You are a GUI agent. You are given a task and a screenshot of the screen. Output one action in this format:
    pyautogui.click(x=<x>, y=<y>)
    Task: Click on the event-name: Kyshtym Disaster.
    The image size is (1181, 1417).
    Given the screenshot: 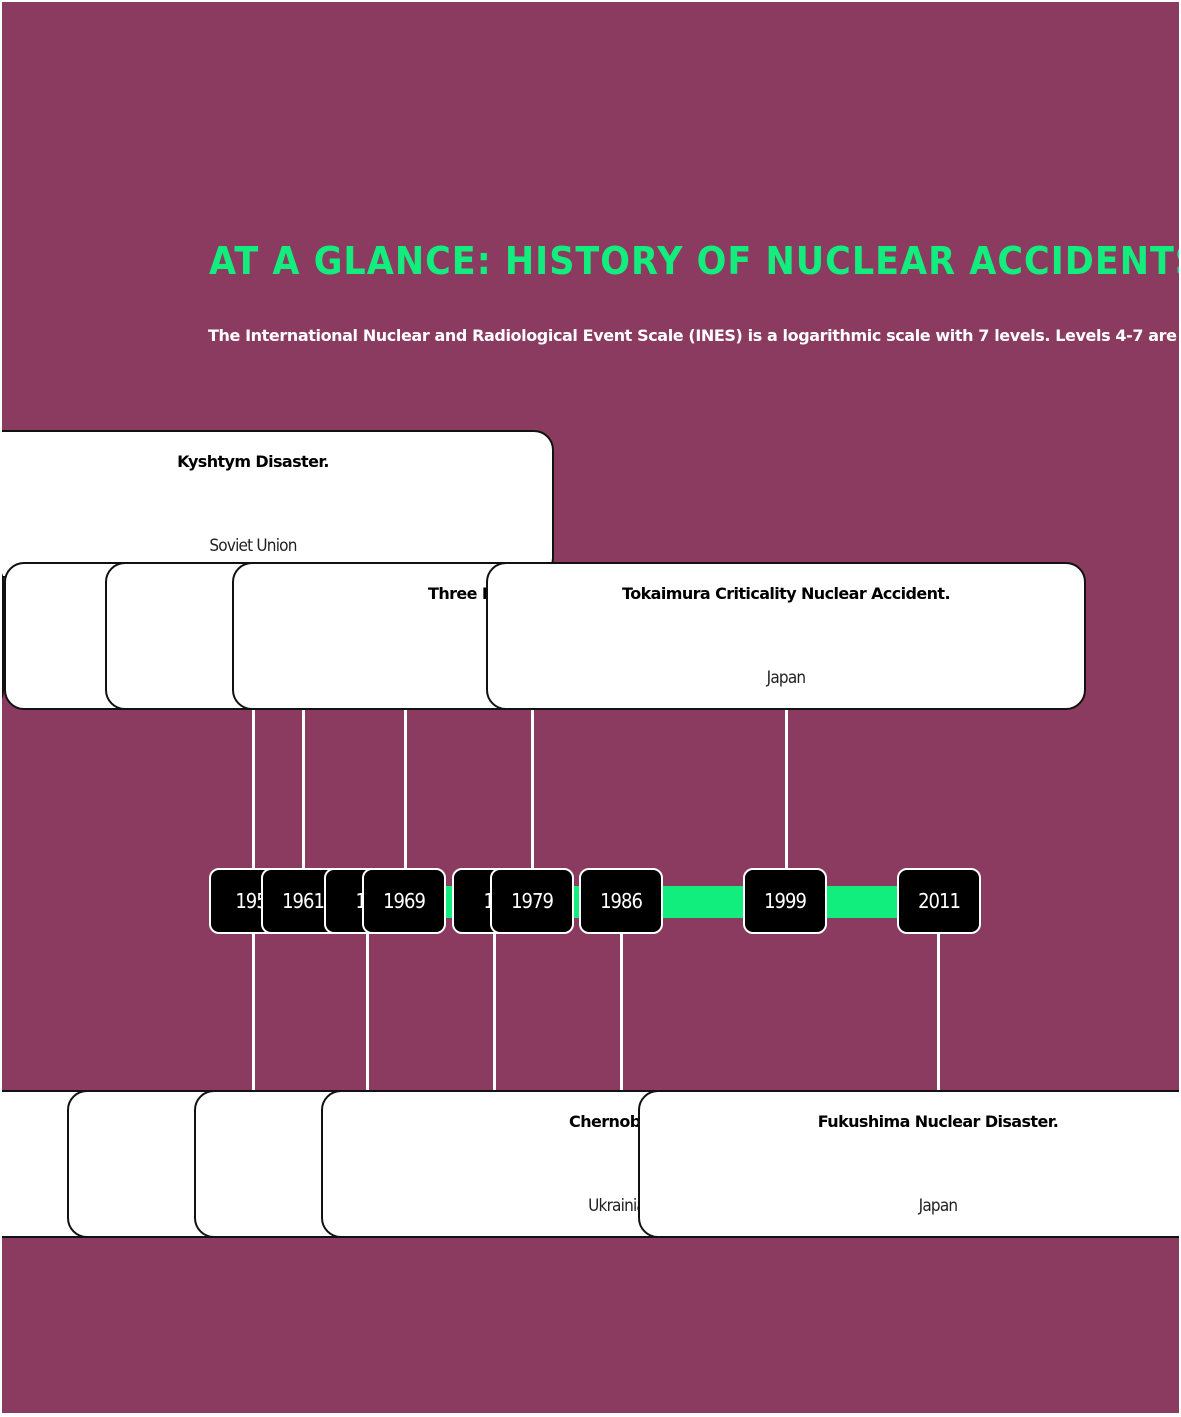 What is the action you would take?
    pyautogui.click(x=253, y=461)
    